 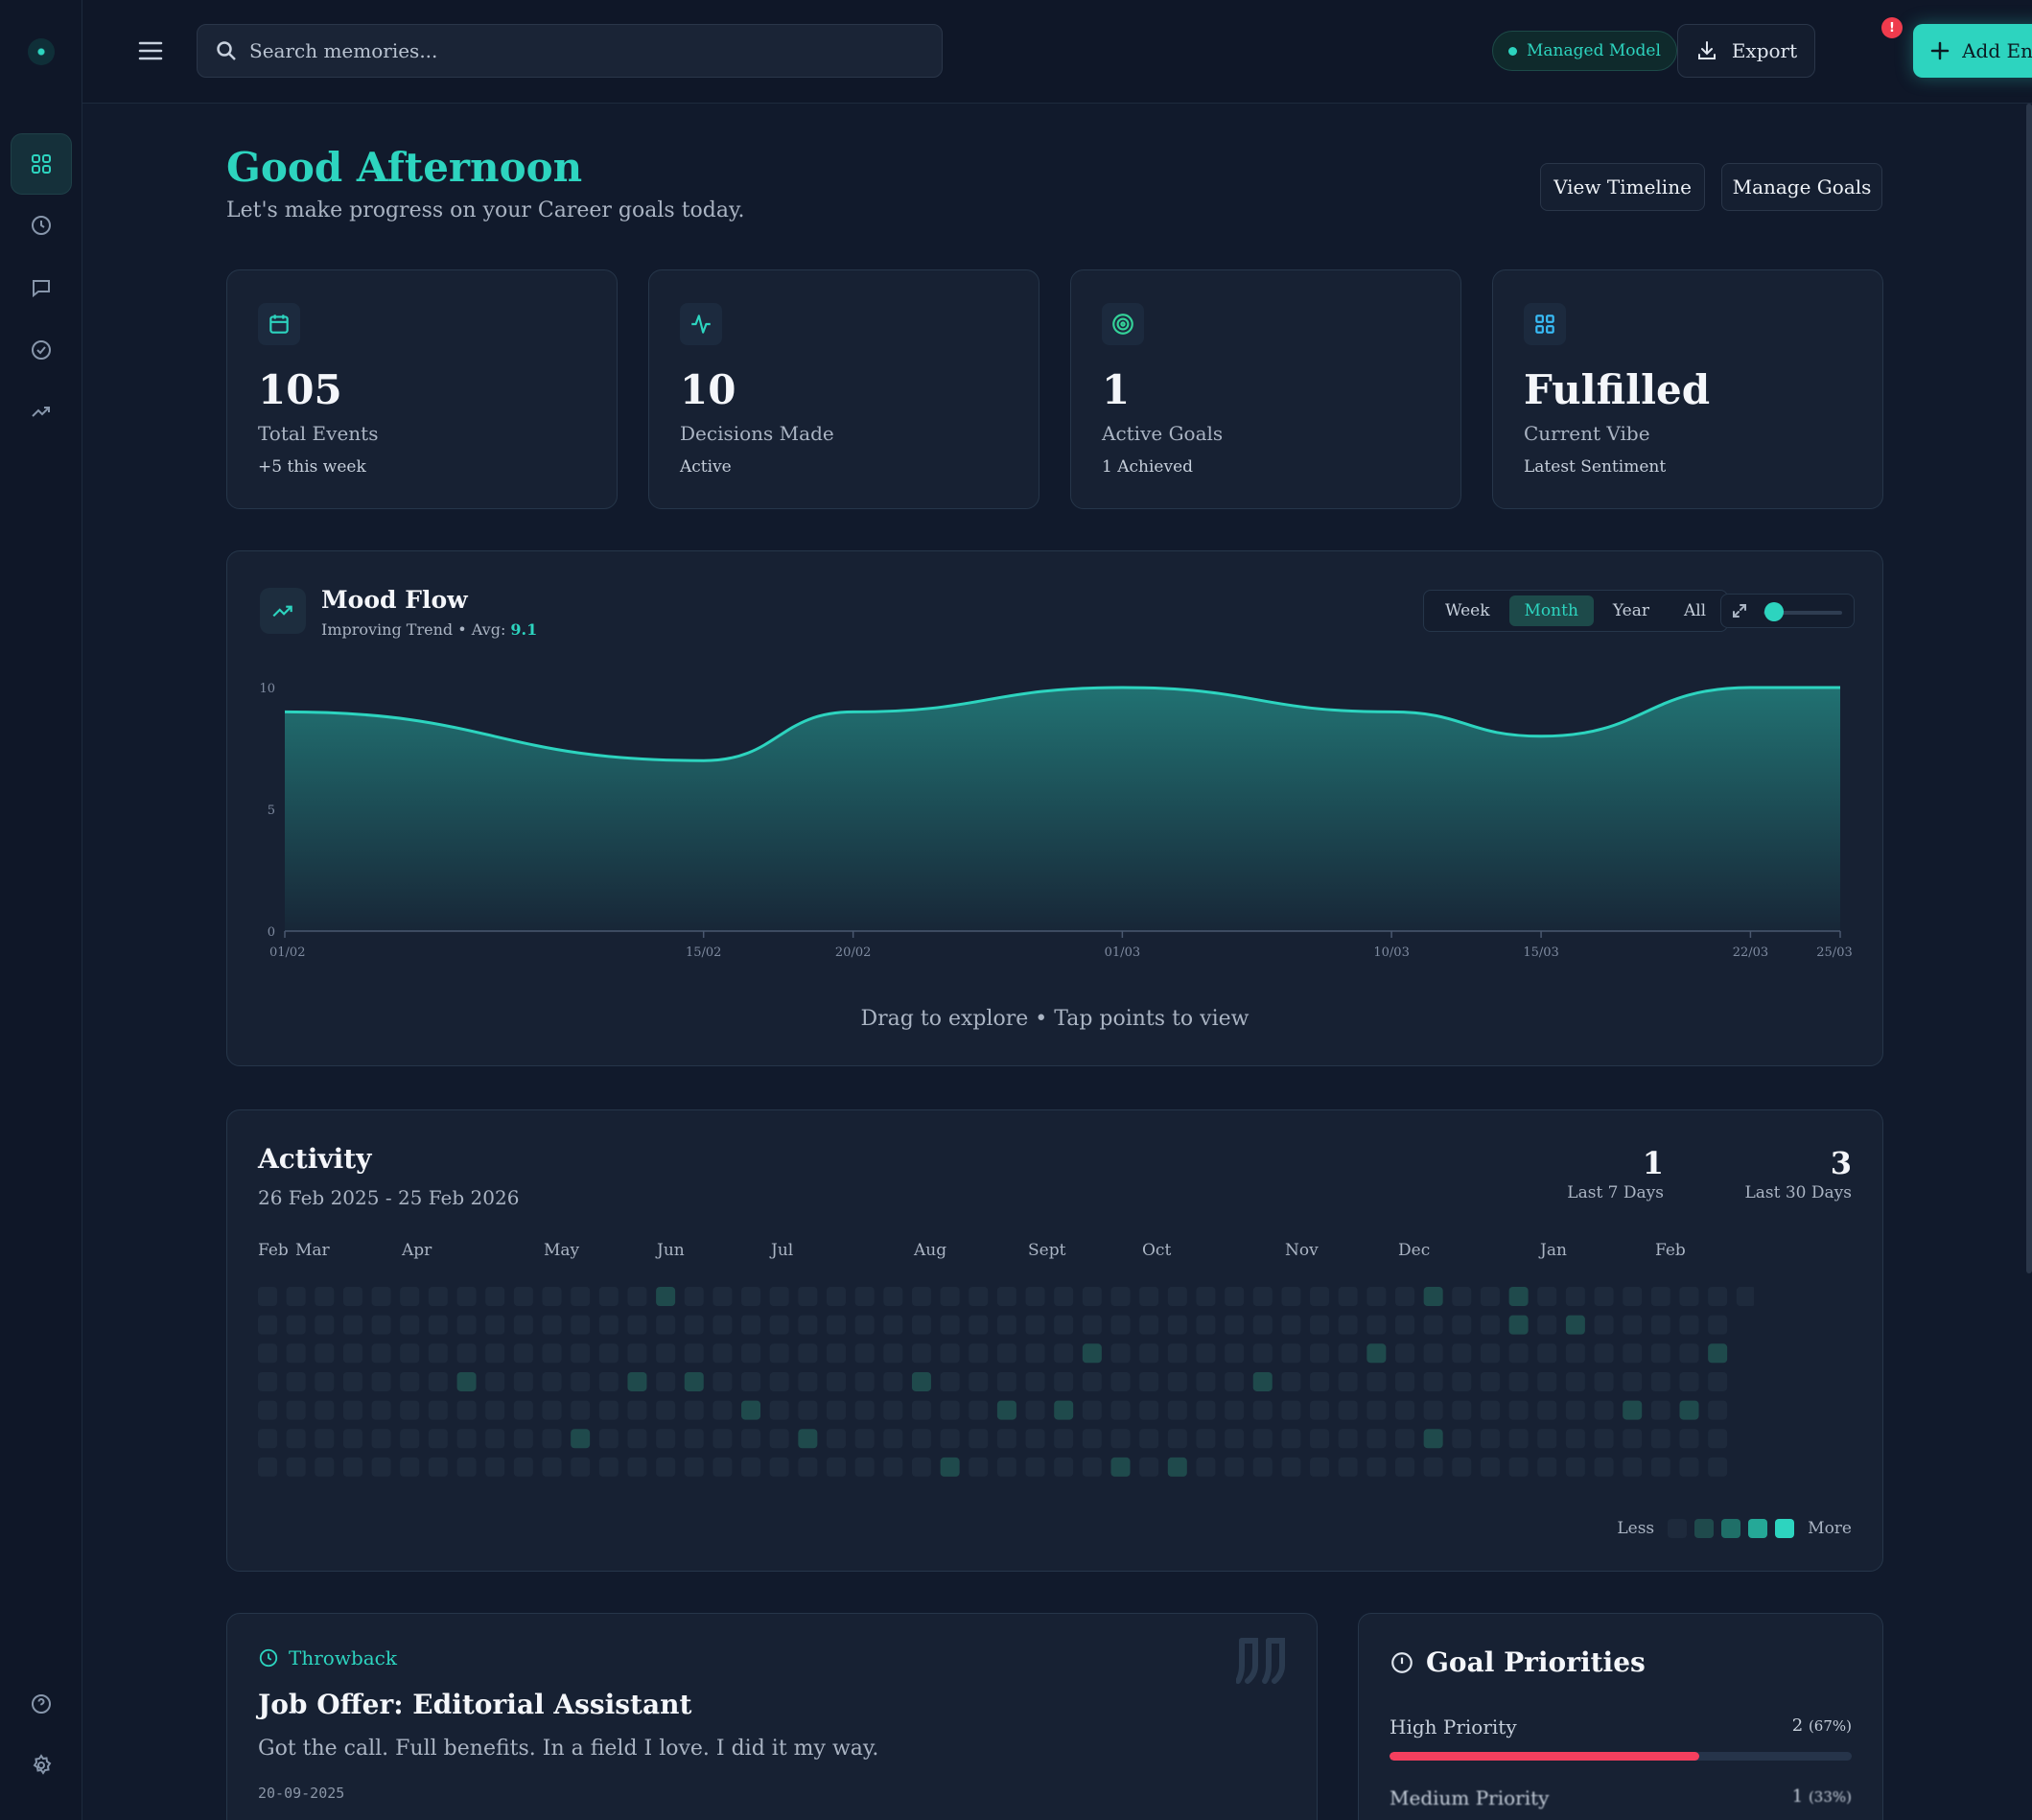 What do you see at coordinates (1468, 610) in the screenshot?
I see `range-week: Week` at bounding box center [1468, 610].